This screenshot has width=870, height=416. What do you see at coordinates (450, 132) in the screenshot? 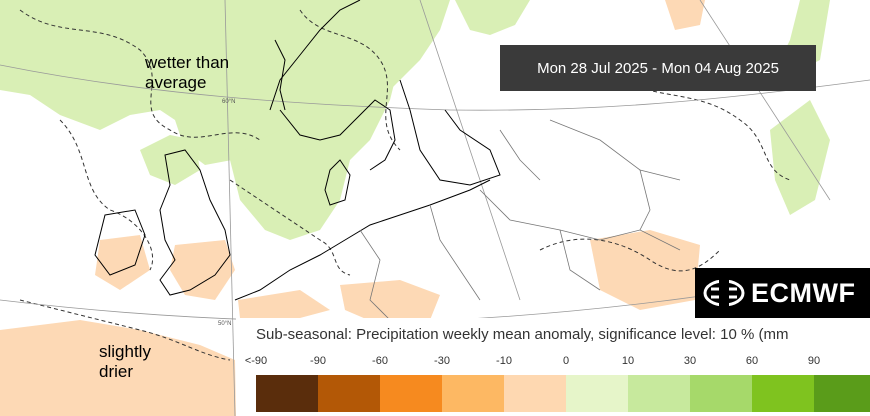
I see `coast-baltic` at bounding box center [450, 132].